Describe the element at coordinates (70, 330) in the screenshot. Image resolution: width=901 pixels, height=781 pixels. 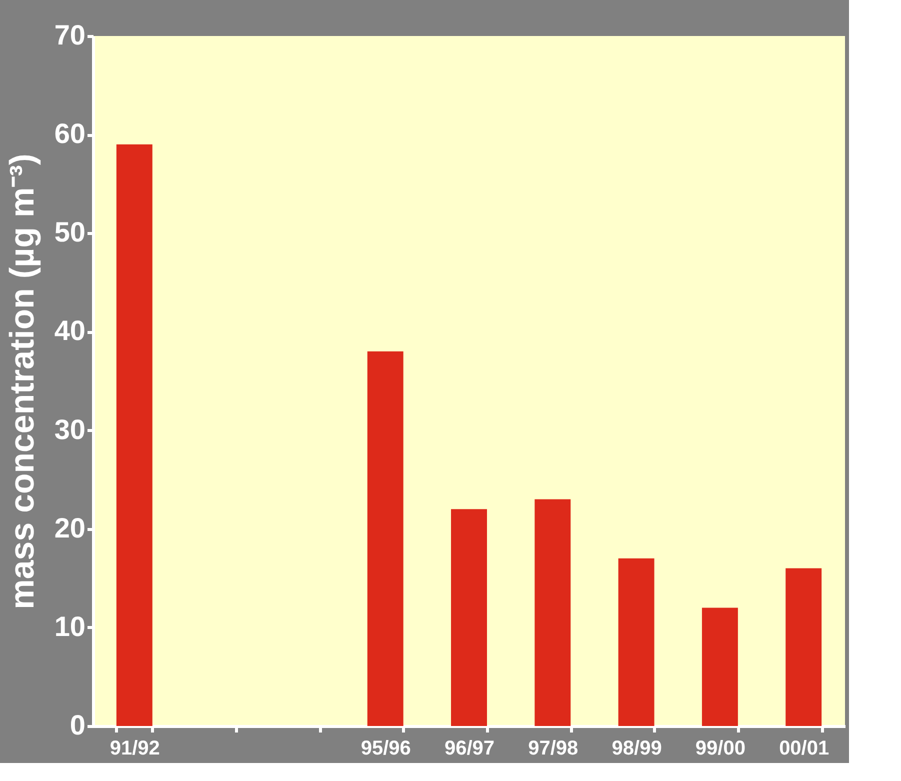
I see `y-tick-label: 40` at that location.